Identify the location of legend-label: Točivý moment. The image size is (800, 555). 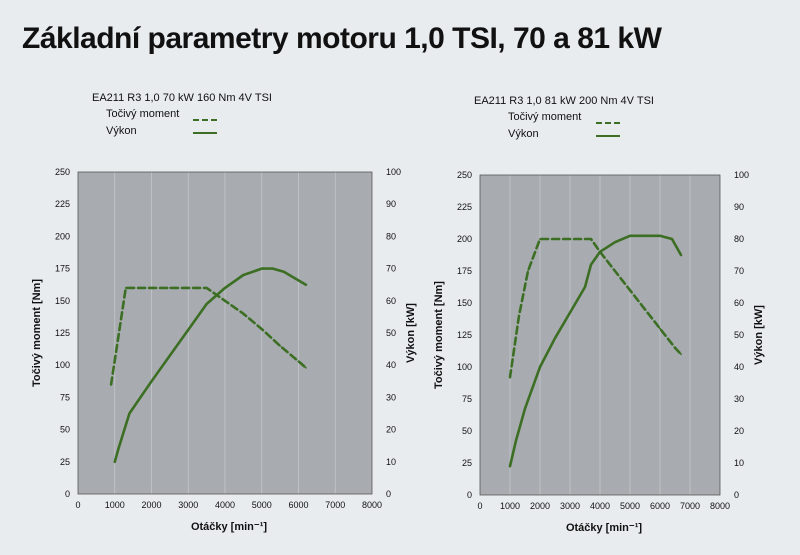
(142, 114).